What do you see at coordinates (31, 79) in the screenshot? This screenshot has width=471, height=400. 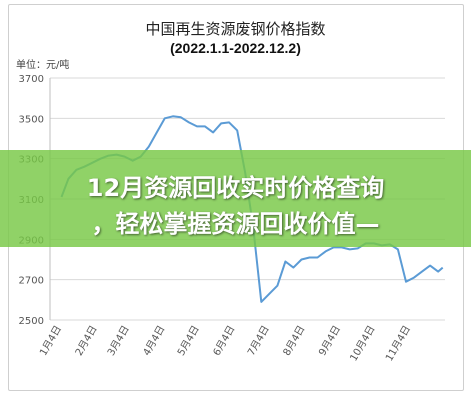 I see `y-tick-label: 3700` at bounding box center [31, 79].